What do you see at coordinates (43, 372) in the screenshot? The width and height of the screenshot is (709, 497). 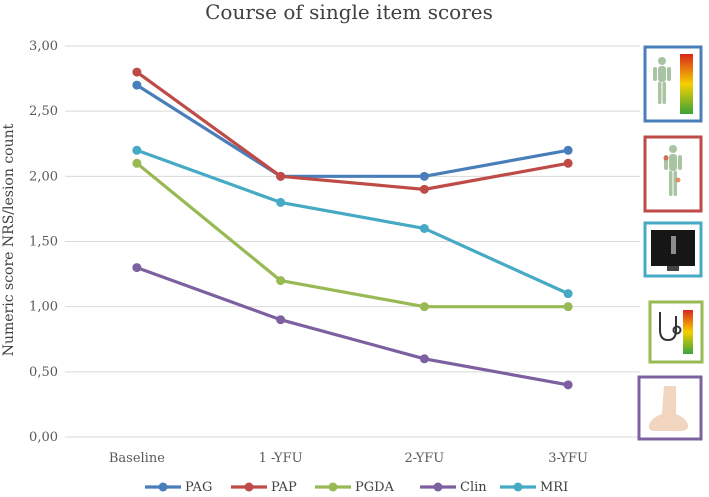 I see `y-tick-label: 0,50` at bounding box center [43, 372].